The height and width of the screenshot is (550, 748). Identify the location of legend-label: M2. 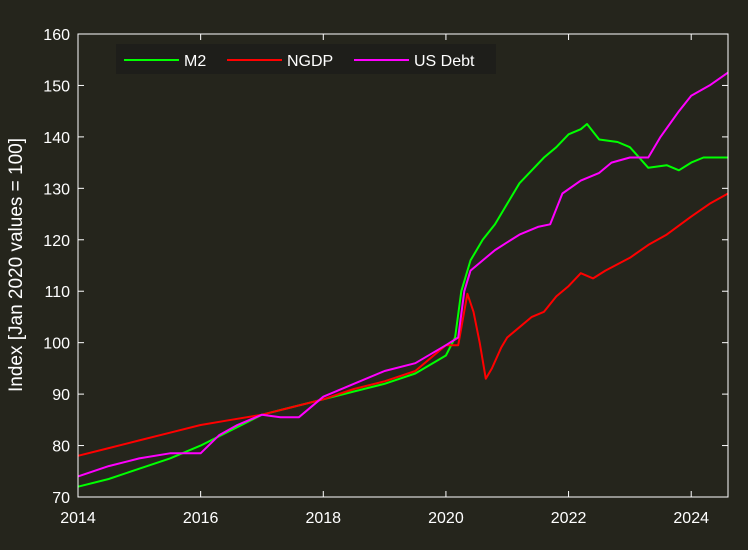
(195, 61).